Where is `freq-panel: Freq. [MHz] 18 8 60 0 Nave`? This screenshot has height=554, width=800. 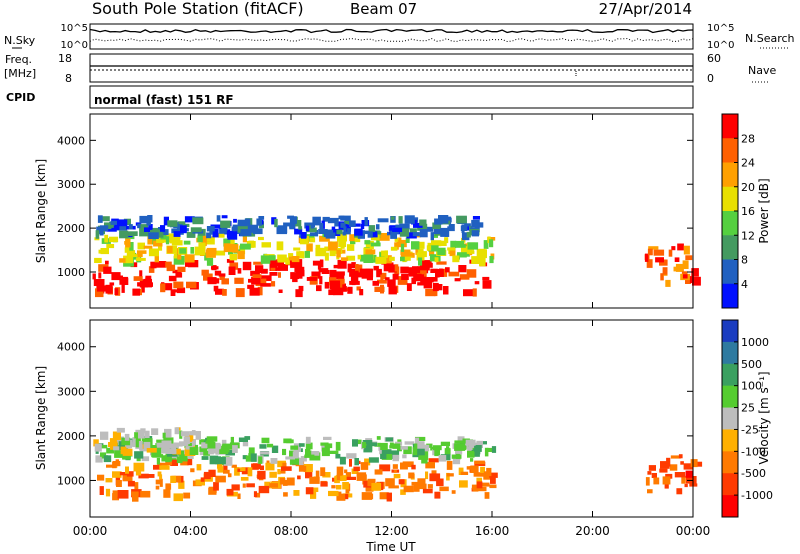 freq-panel: Freq. [MHz] 18 8 60 0 Nave is located at coordinates (390, 68).